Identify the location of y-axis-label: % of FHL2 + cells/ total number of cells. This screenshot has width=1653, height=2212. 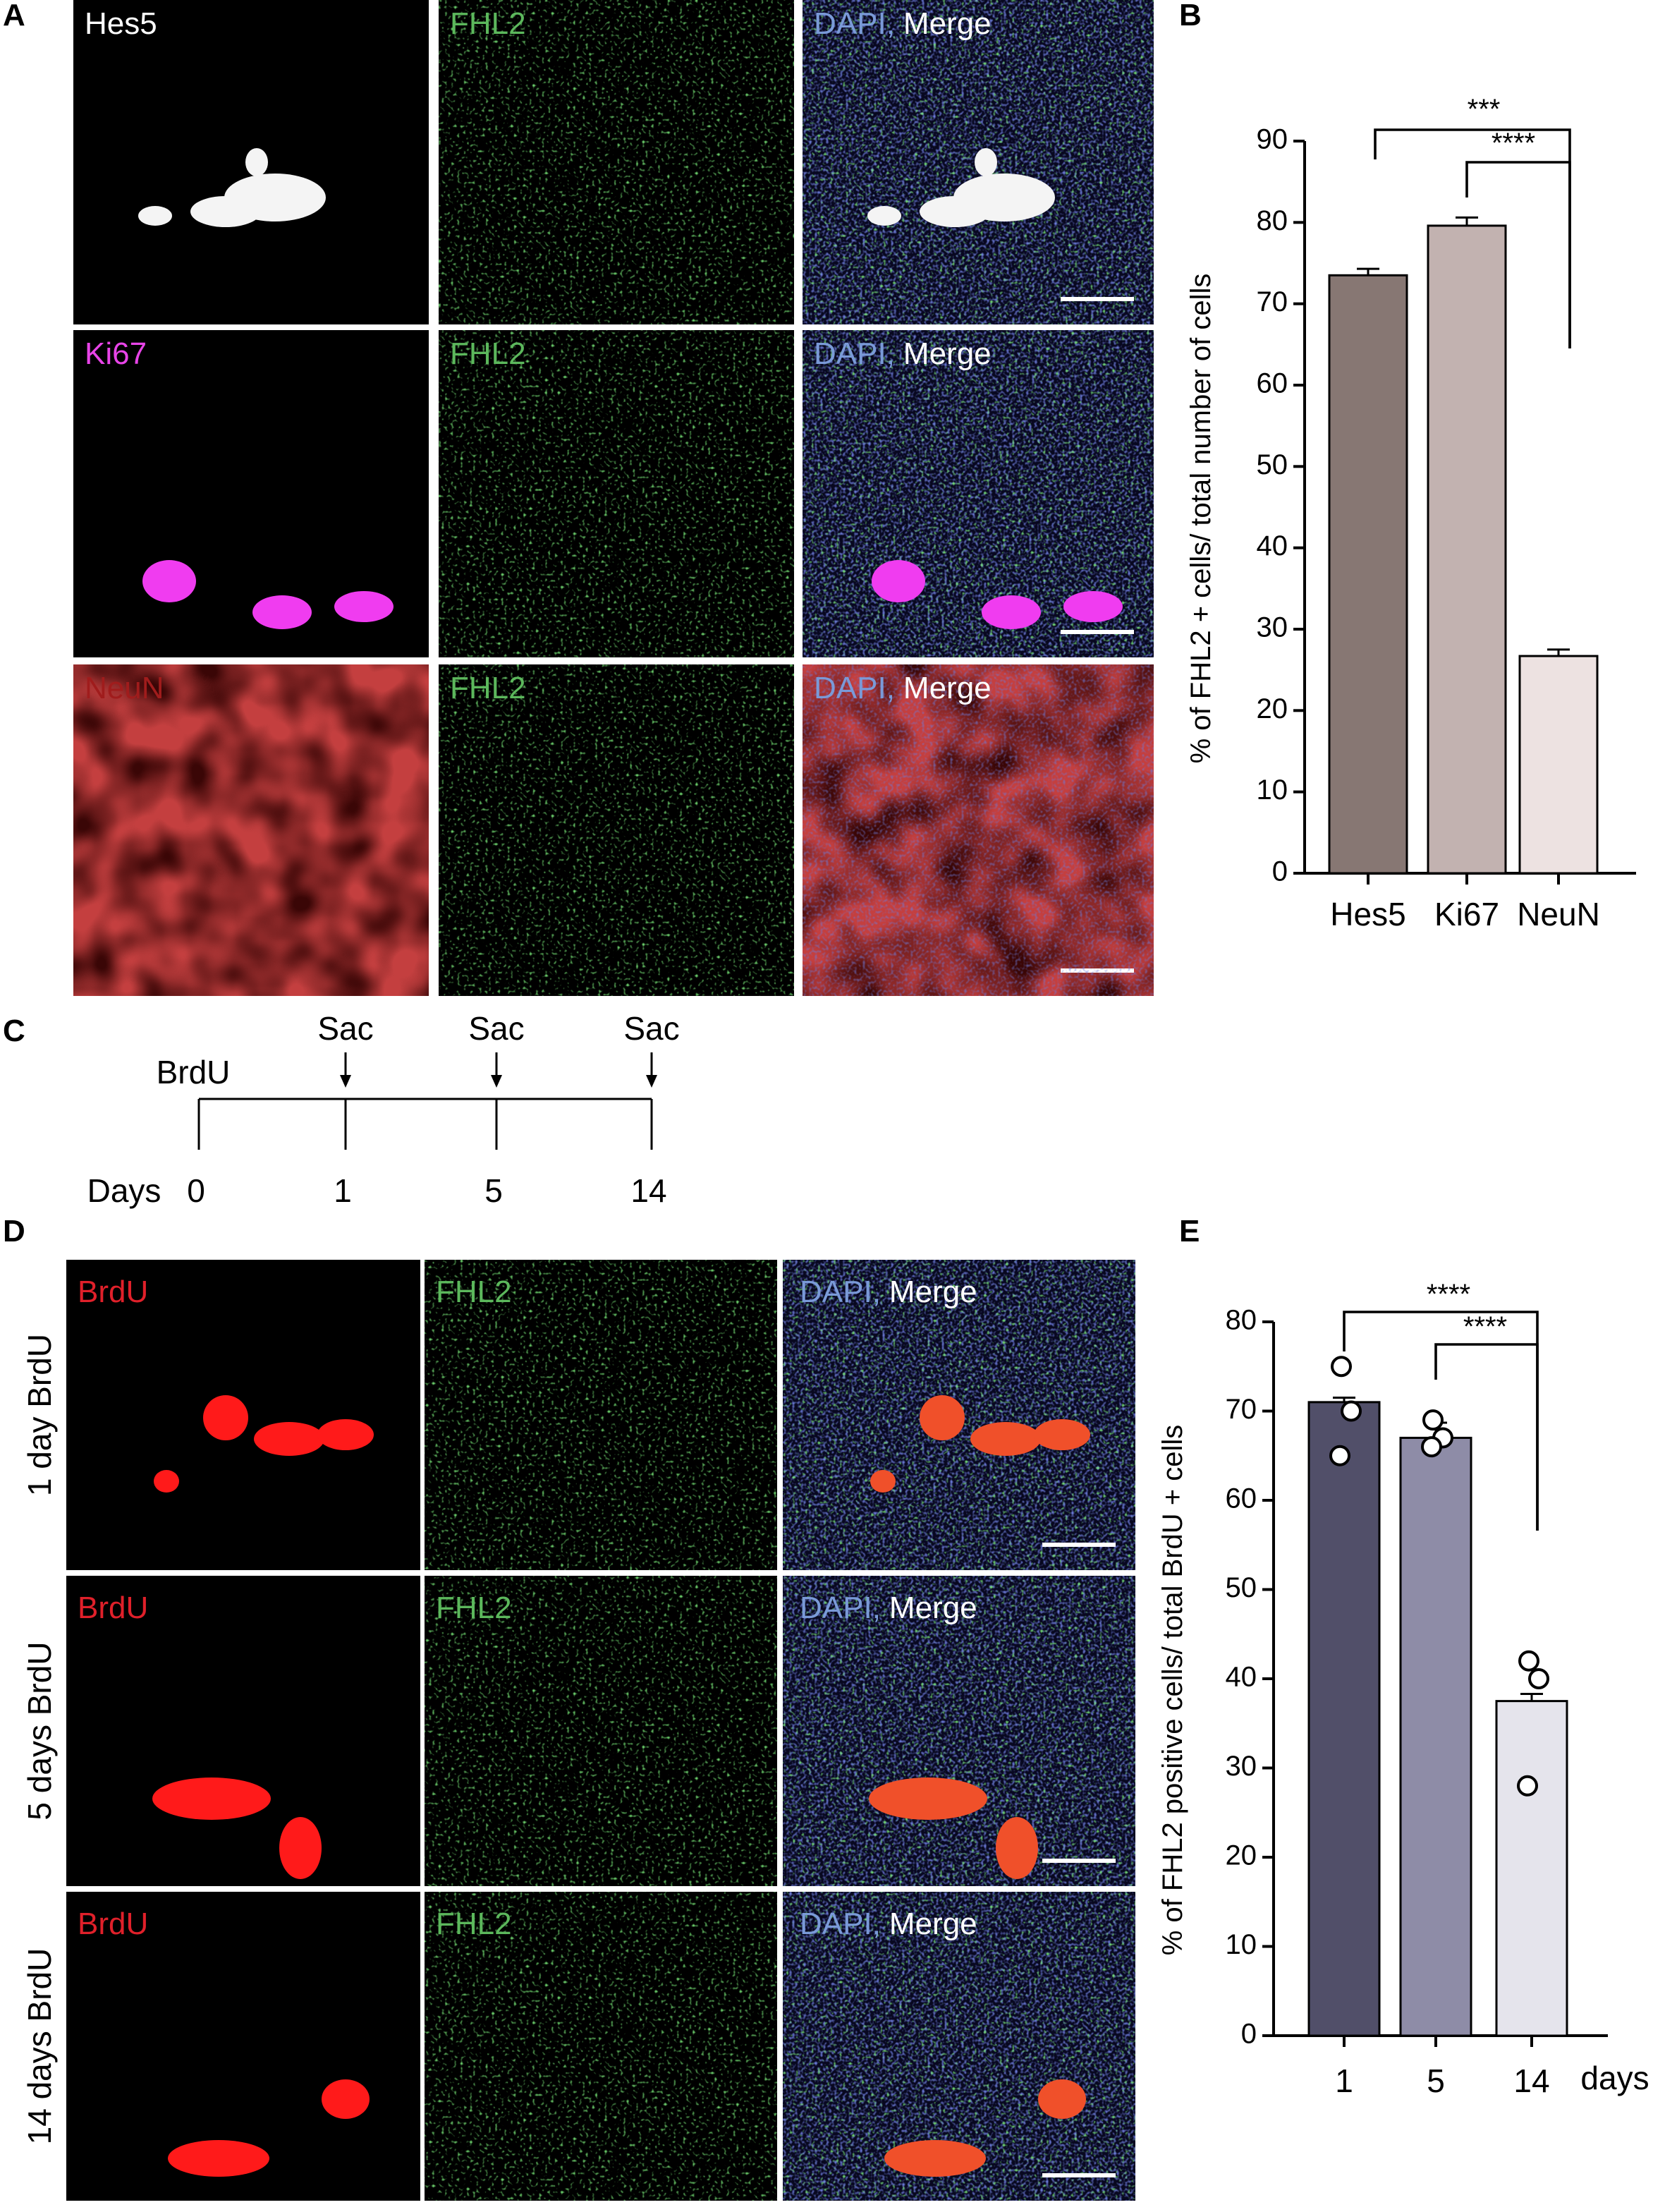
(1200, 519).